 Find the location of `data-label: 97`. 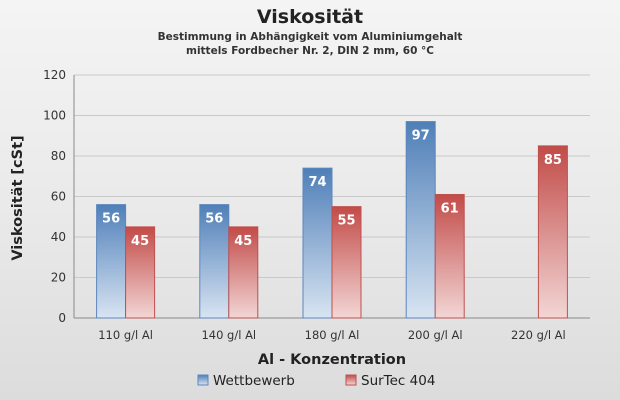

data-label: 97 is located at coordinates (421, 136).